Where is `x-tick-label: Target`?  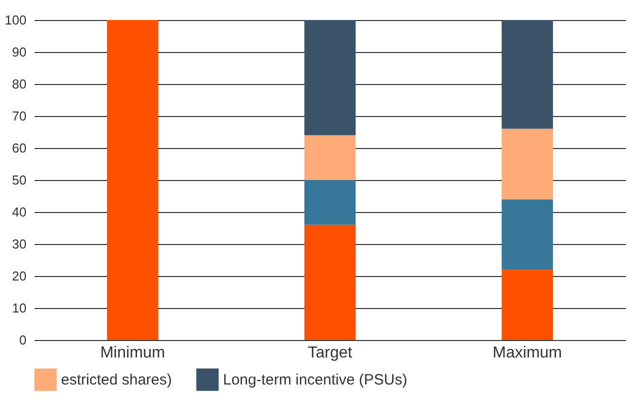 x-tick-label: Target is located at coordinates (330, 353).